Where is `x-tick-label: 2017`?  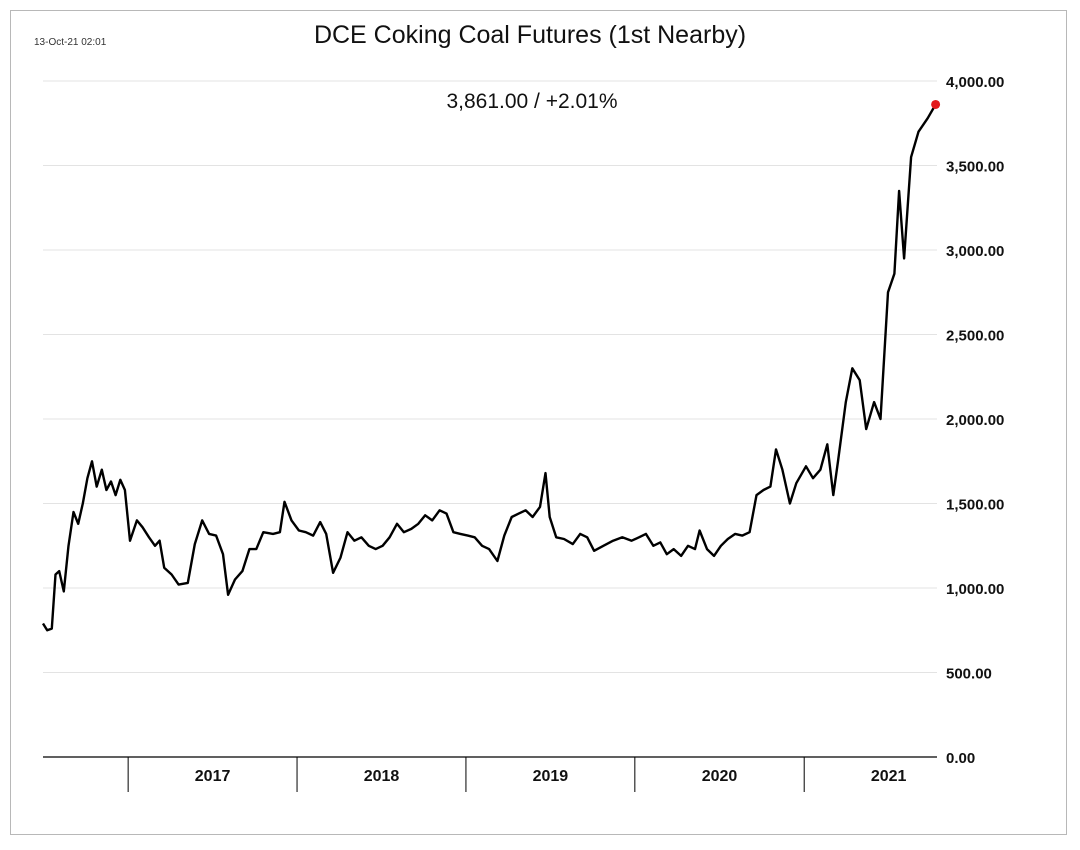 x-tick-label: 2017 is located at coordinates (213, 776).